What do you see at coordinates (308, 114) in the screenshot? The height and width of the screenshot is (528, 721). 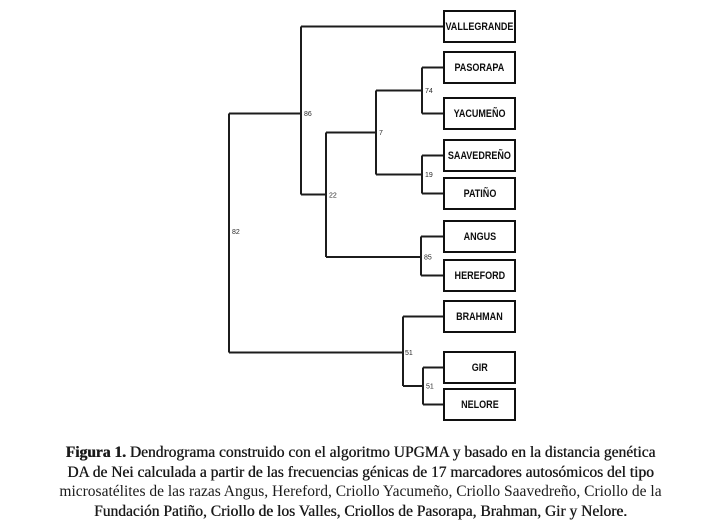 I see `node-support-label: 86` at bounding box center [308, 114].